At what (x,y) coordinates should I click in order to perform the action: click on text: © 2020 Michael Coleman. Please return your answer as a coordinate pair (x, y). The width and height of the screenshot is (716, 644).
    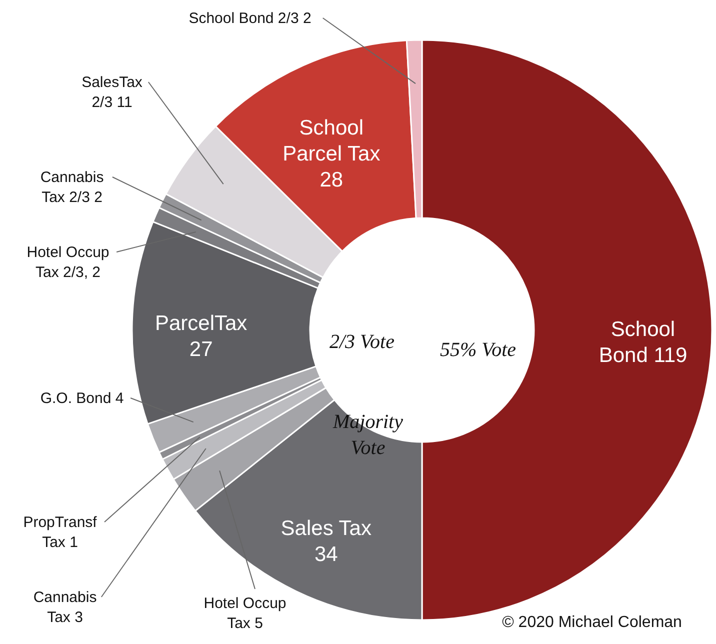
    Looking at the image, I should click on (592, 622).